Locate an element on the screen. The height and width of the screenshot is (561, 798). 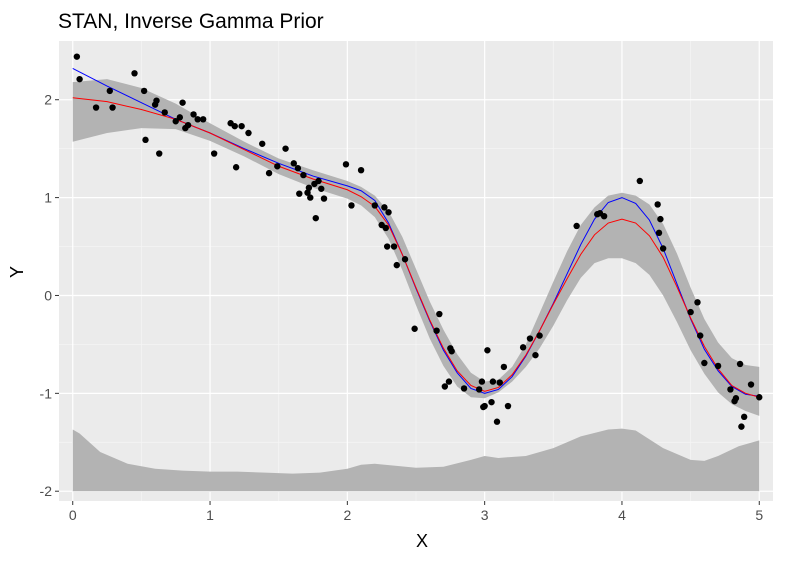
y-tick-label: 0 is located at coordinates (48, 295).